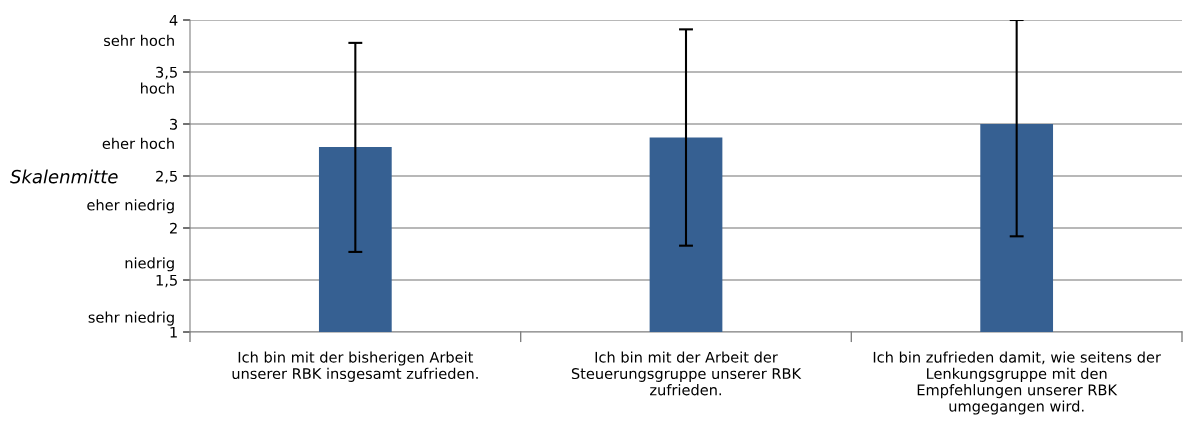  I want to click on x-tick-label: Ich bin mit der bisherigen Arbeit unserer RBK insgesamt zufrieden., so click(355, 366).